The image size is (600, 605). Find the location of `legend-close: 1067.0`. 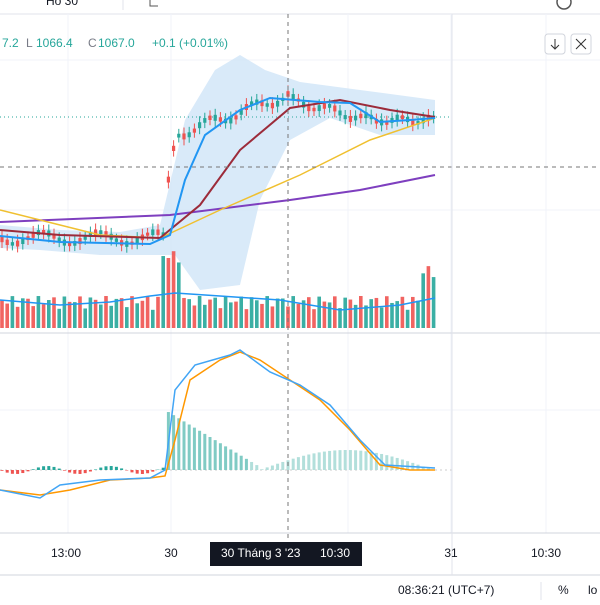

legend-close: 1067.0 is located at coordinates (116, 43).